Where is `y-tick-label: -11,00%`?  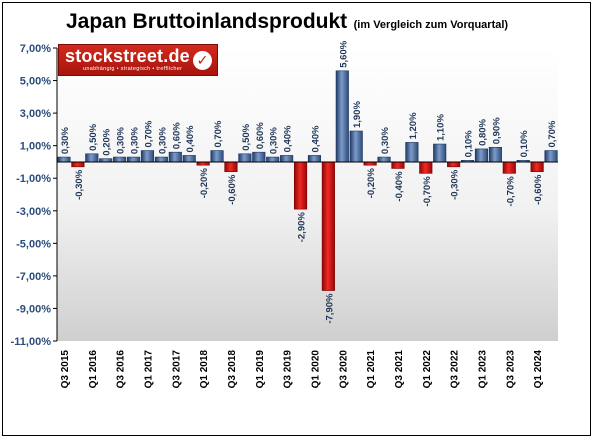
y-tick-label: -11,00% is located at coordinates (31, 342).